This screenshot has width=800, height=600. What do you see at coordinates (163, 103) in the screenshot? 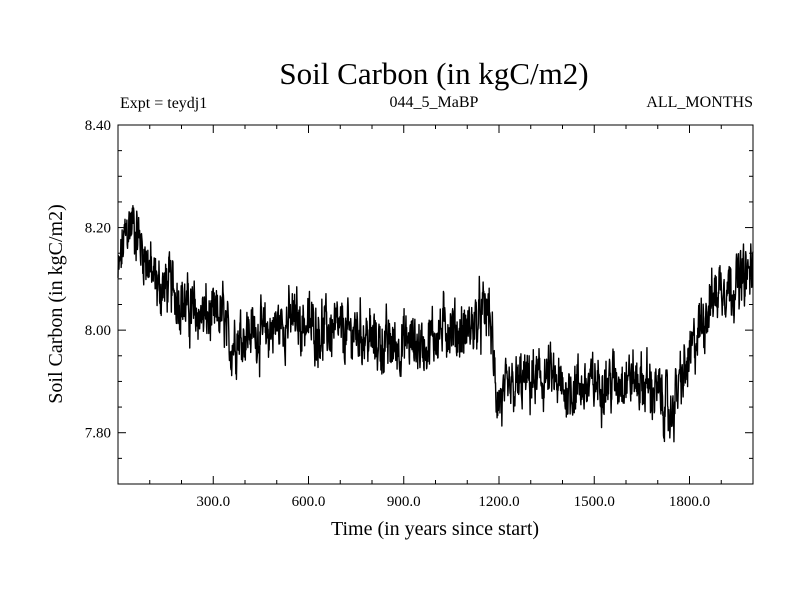
I see `subtitle-experiment: Expt = teydj1` at bounding box center [163, 103].